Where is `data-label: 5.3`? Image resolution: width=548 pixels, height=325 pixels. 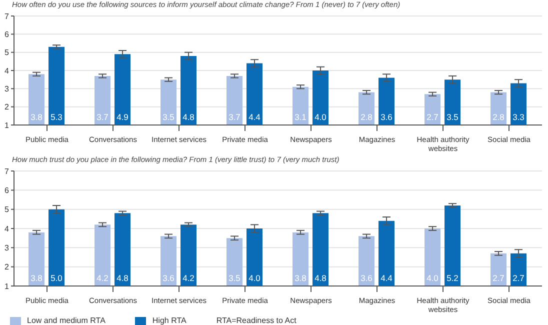
data-label: 5.3 is located at coordinates (56, 117).